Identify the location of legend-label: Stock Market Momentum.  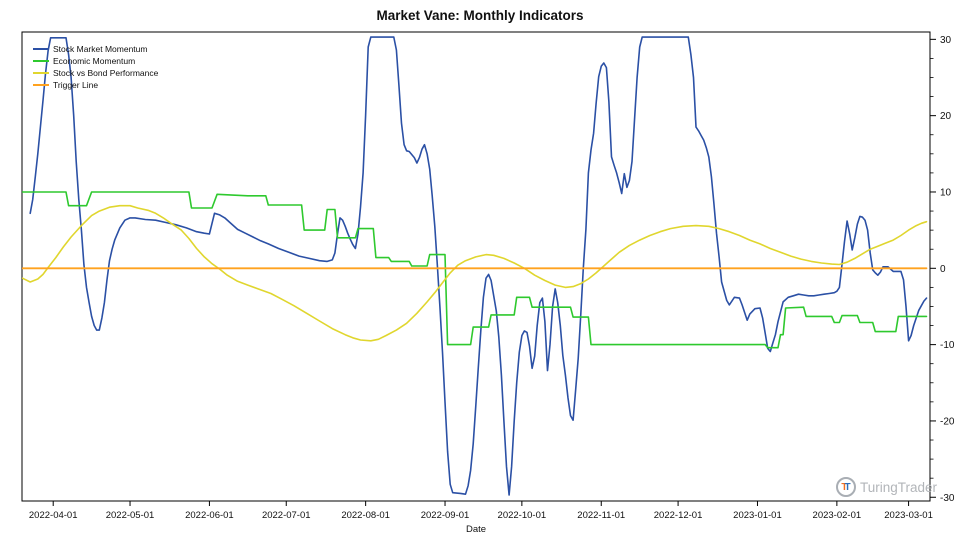
(100, 49).